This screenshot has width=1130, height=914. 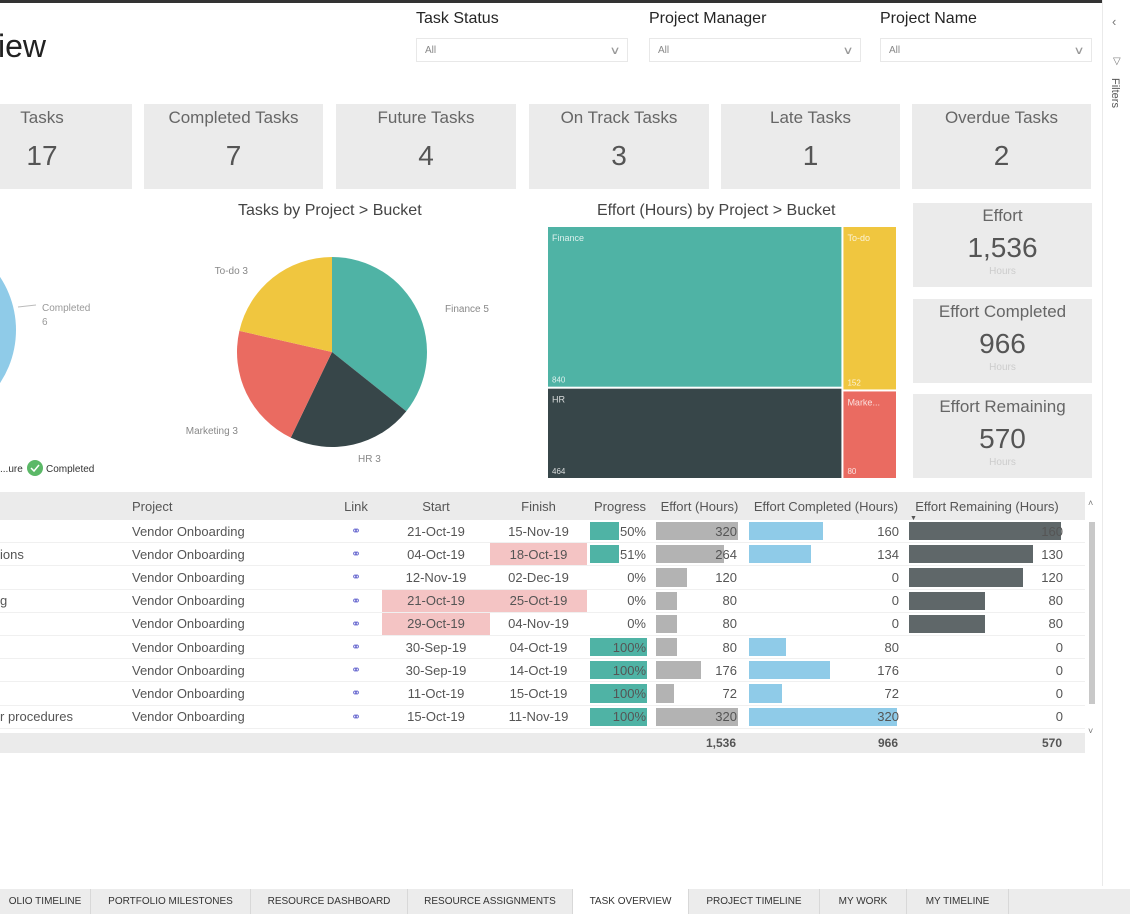 I want to click on start-date: 21-Oct-19, so click(x=436, y=531).